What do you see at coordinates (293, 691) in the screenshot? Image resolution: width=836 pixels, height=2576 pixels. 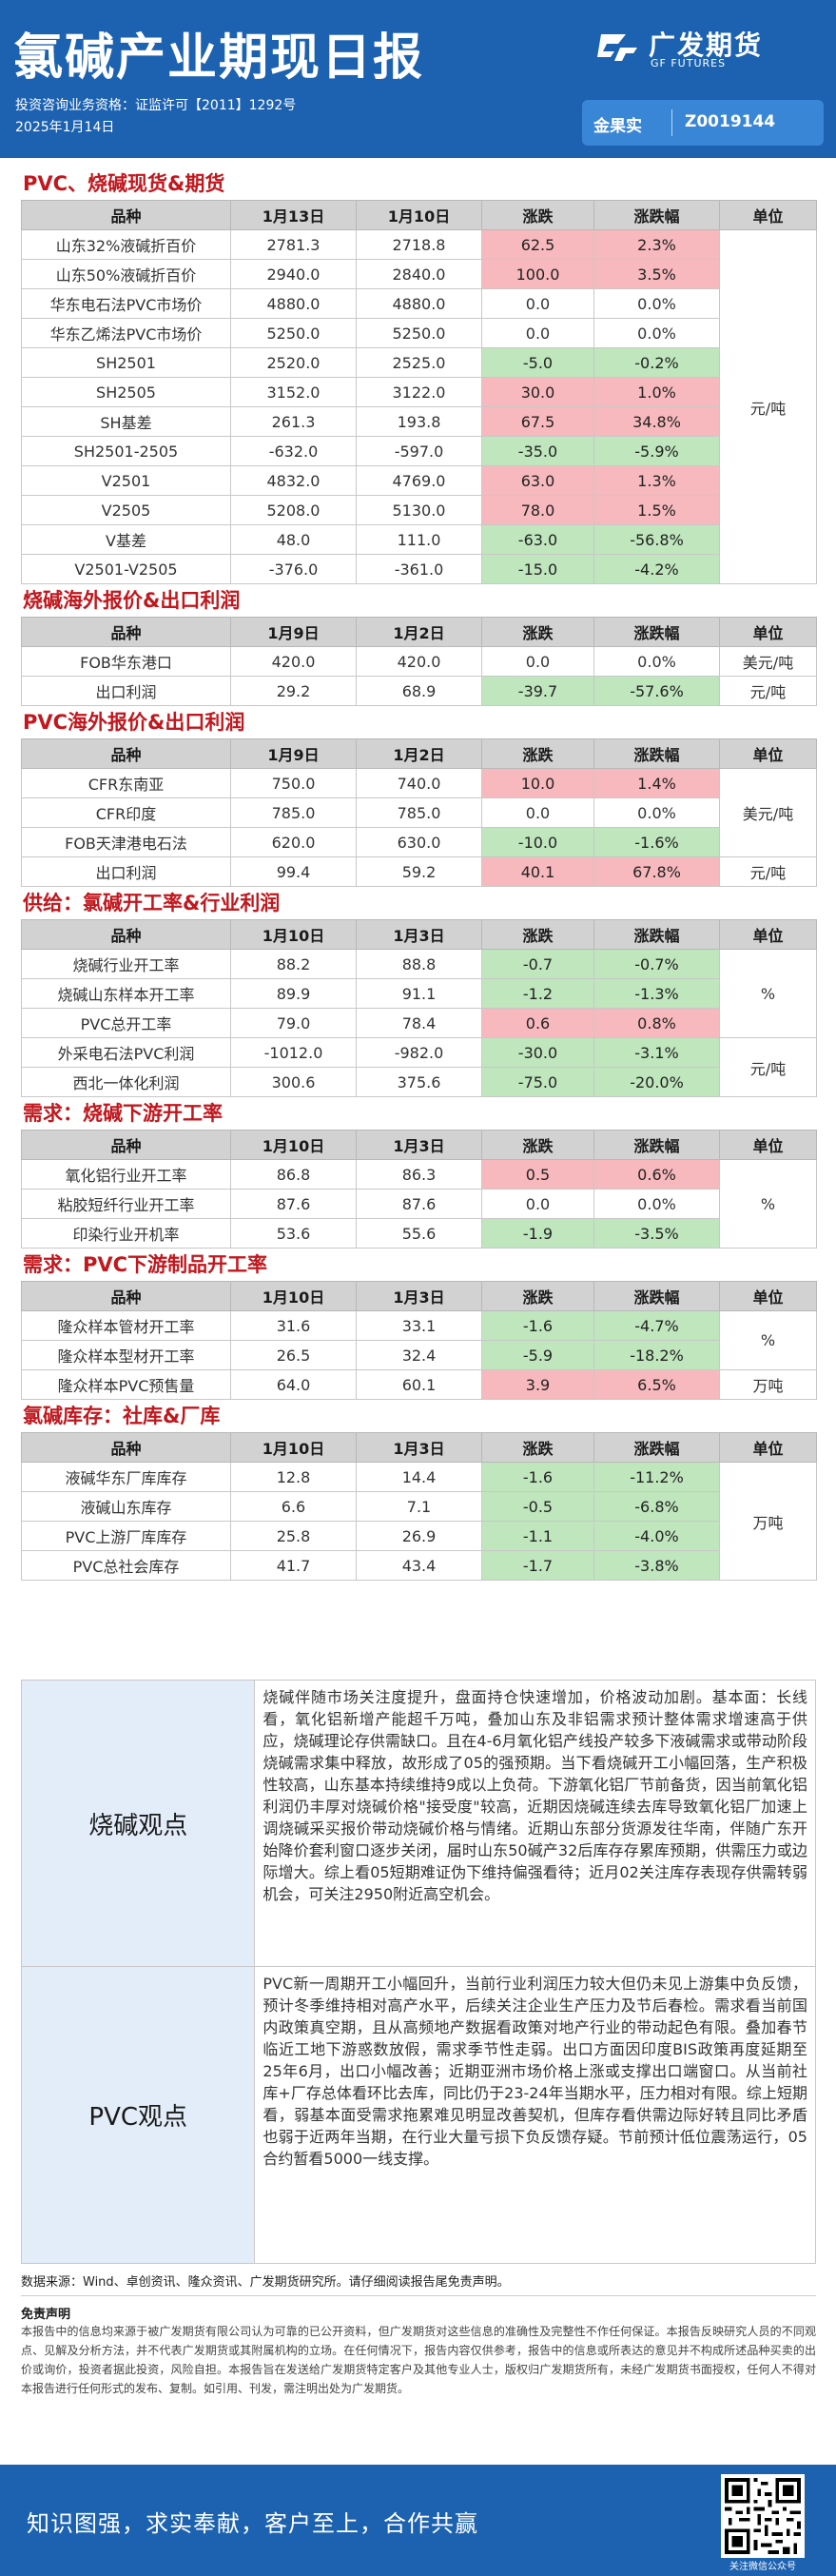 I see `current-value: 29.2` at bounding box center [293, 691].